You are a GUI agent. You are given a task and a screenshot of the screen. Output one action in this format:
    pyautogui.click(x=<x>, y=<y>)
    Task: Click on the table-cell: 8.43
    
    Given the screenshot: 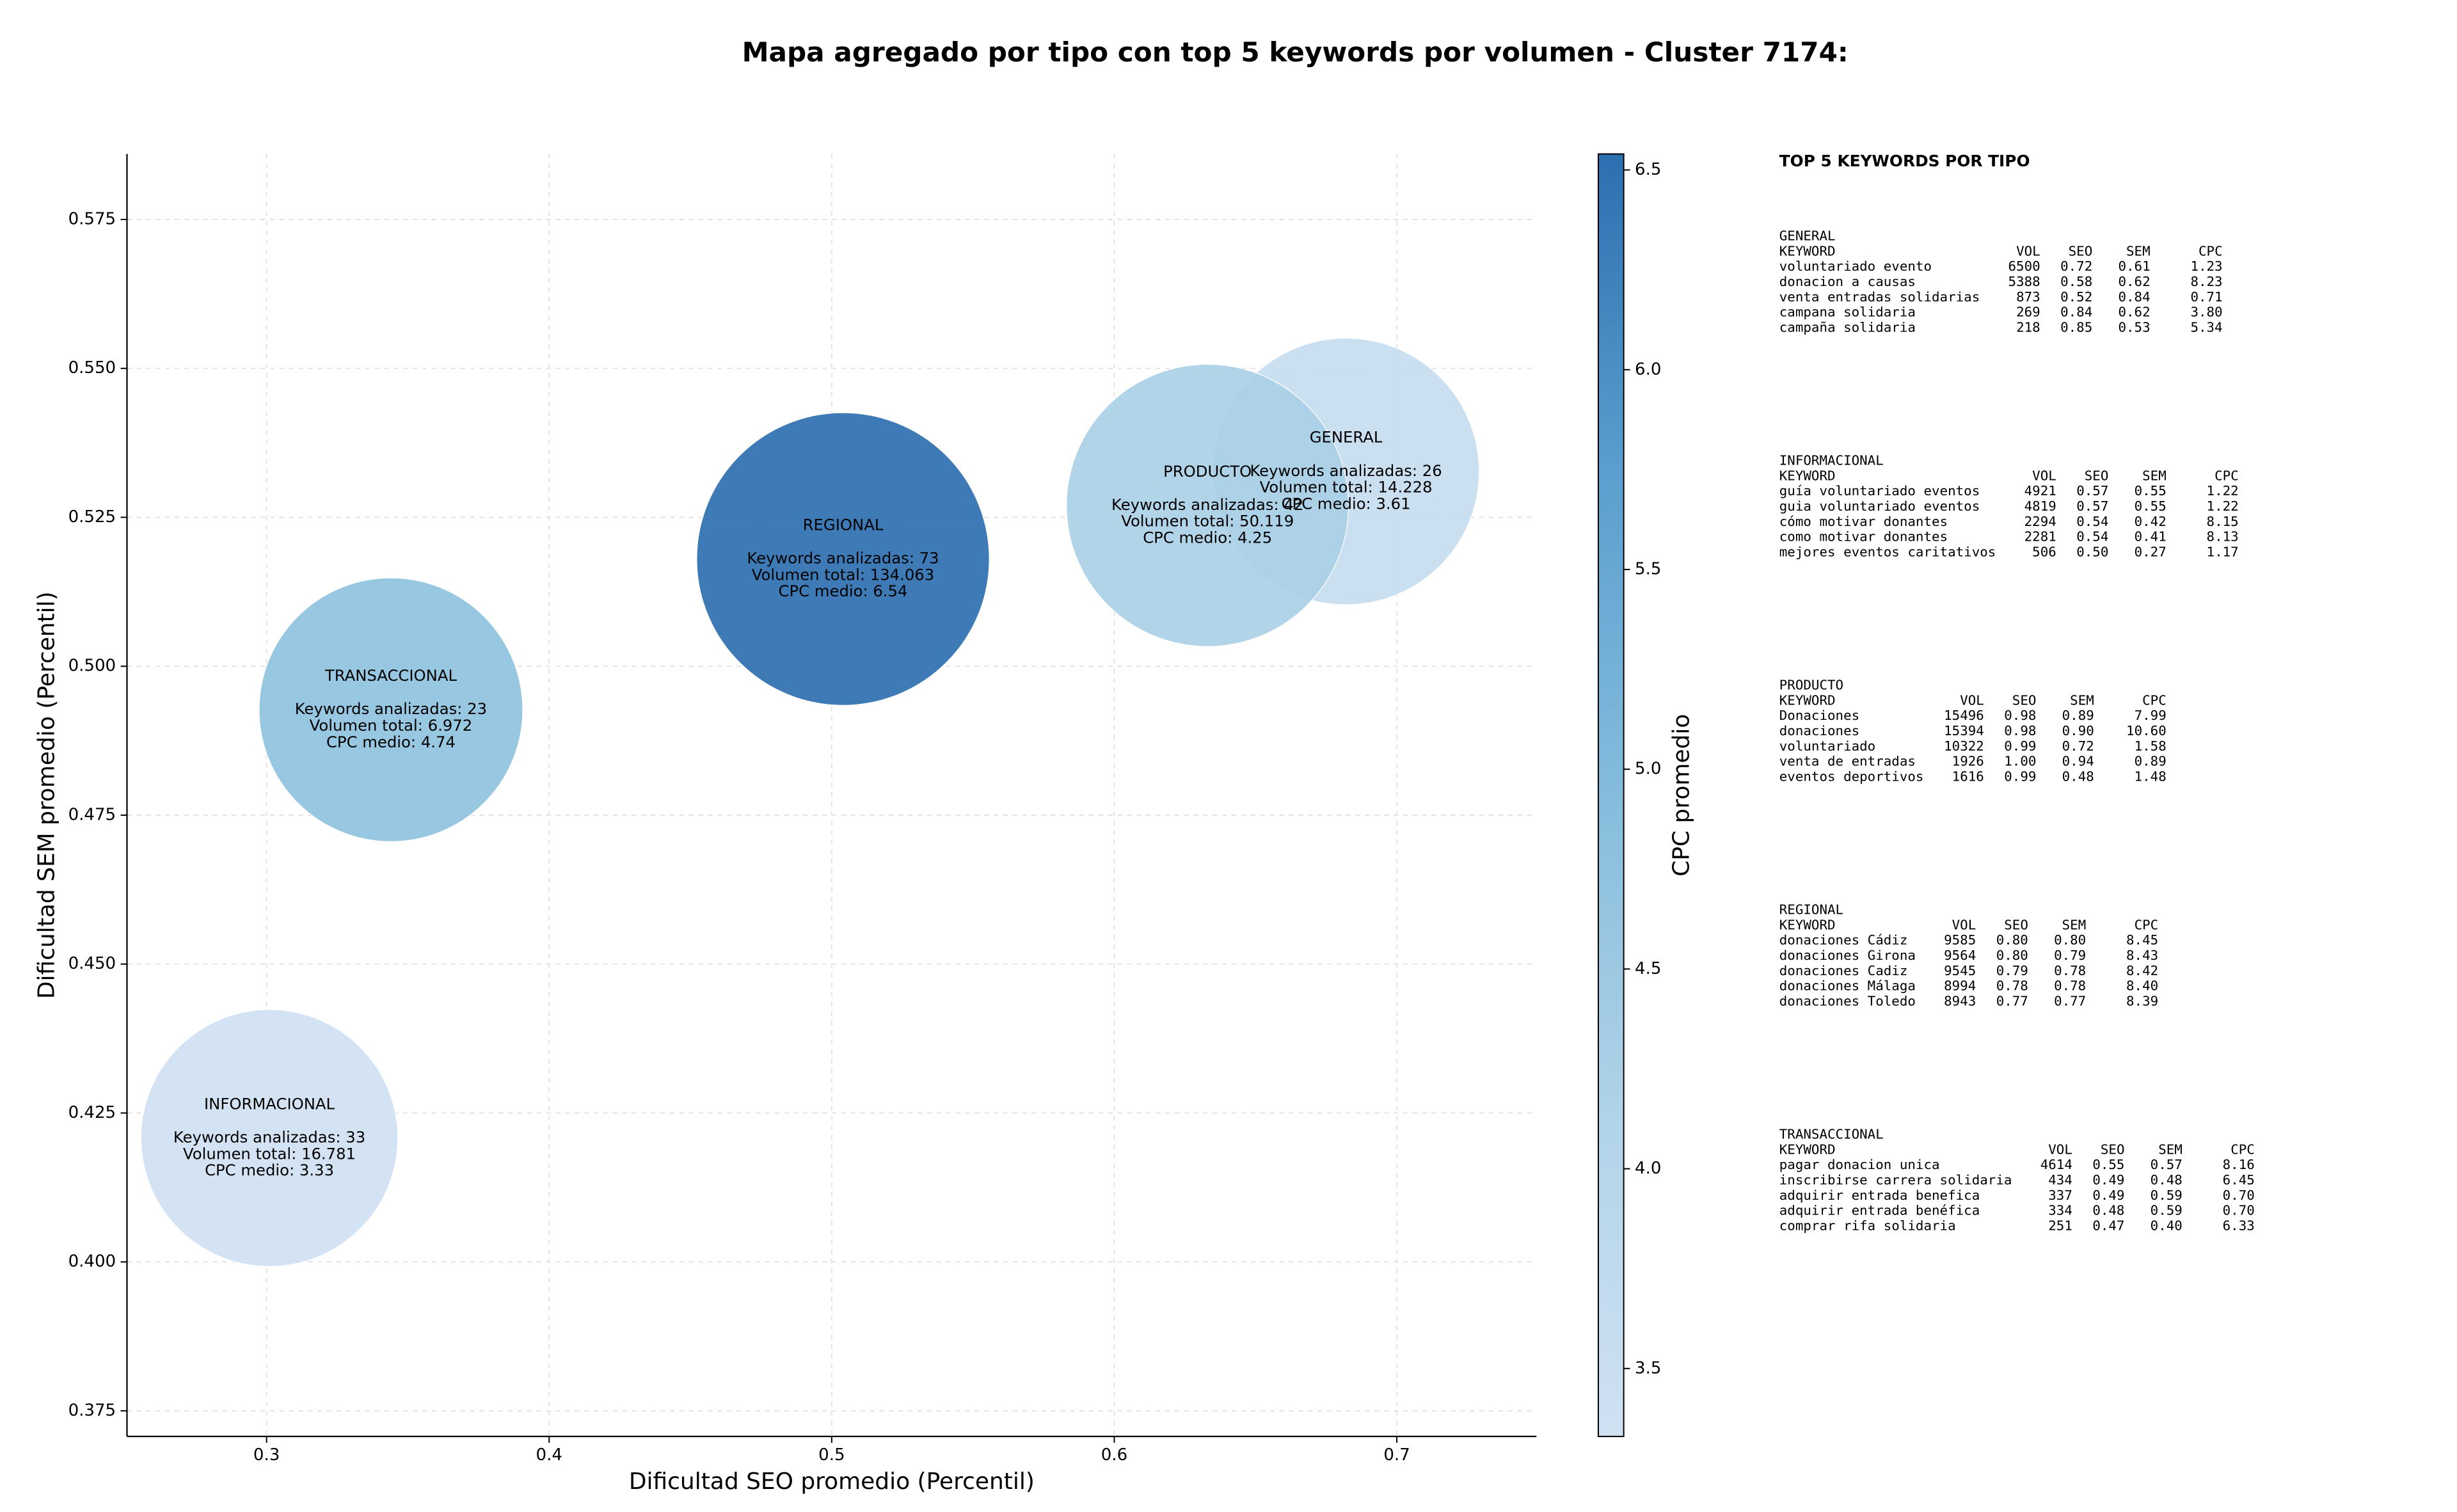 What is the action you would take?
    pyautogui.click(x=2142, y=956)
    